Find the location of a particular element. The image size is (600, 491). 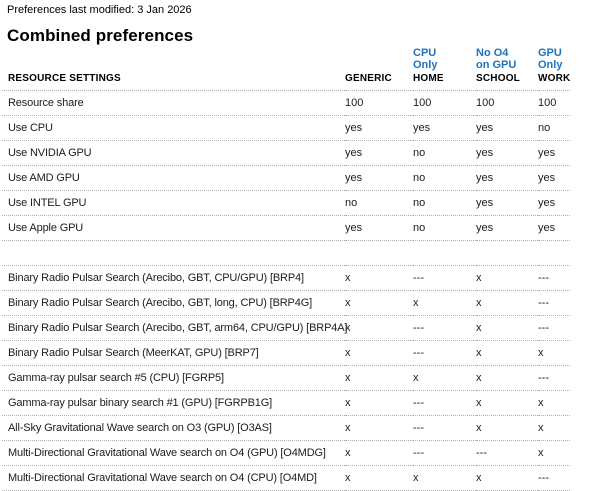

row-label: Use INTEL GPU is located at coordinates (173, 203).